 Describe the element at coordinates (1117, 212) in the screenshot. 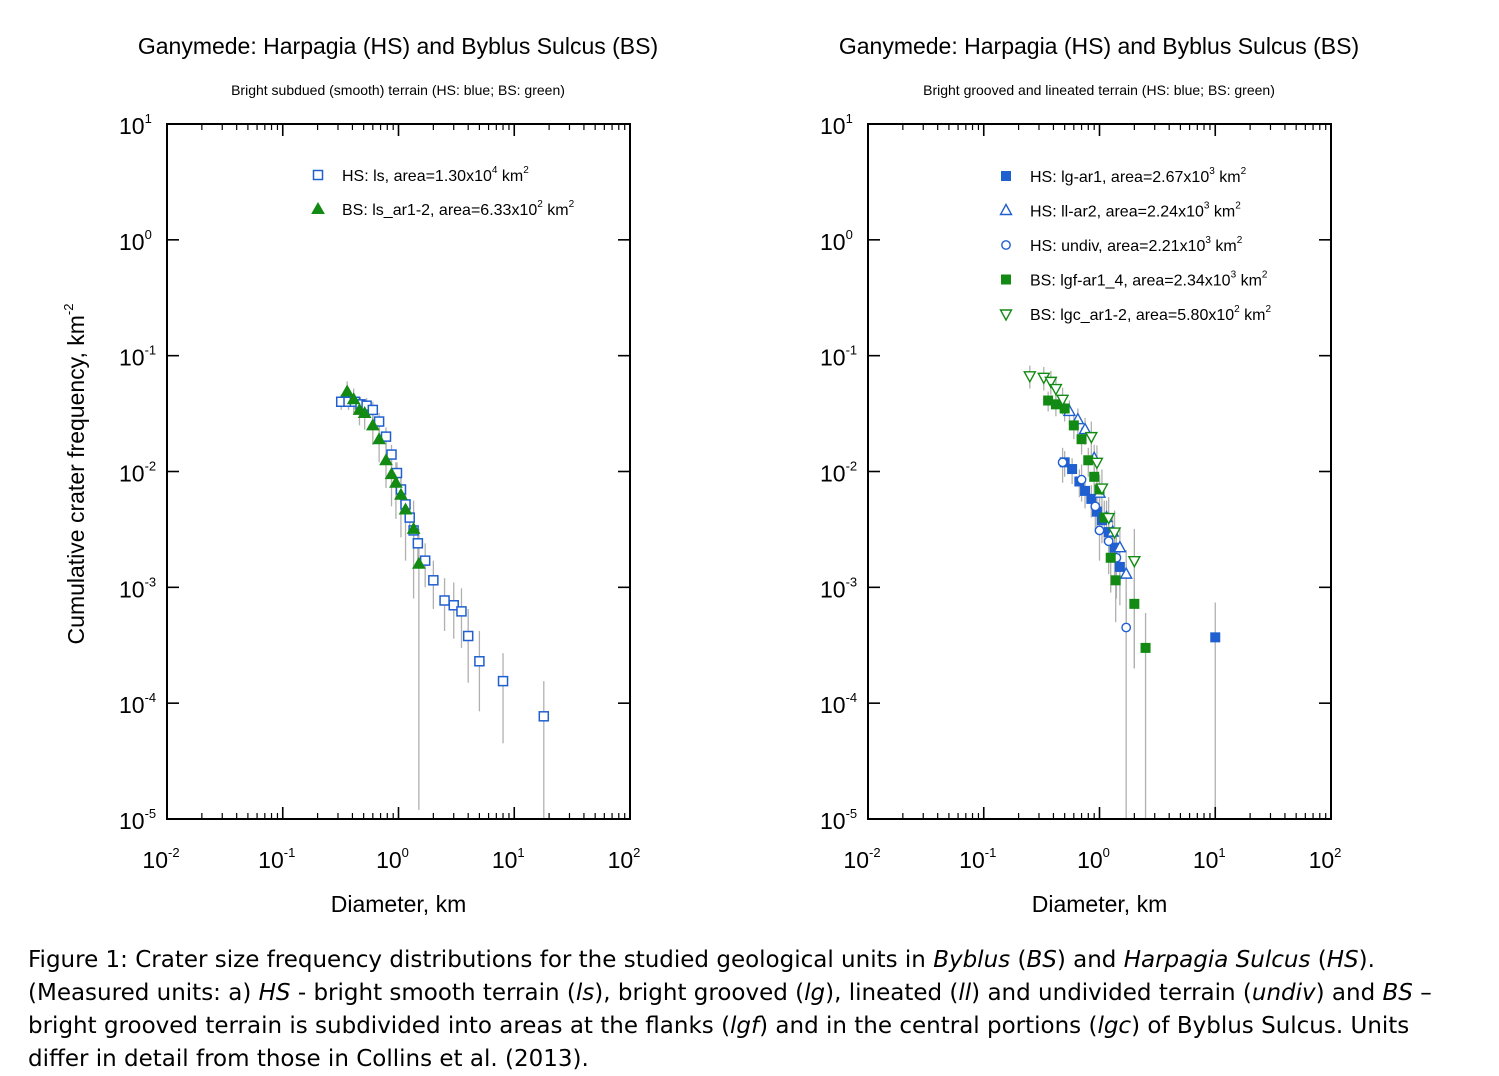

I see `legend-name: HS: ll-ar2, area=2.24x10` at that location.